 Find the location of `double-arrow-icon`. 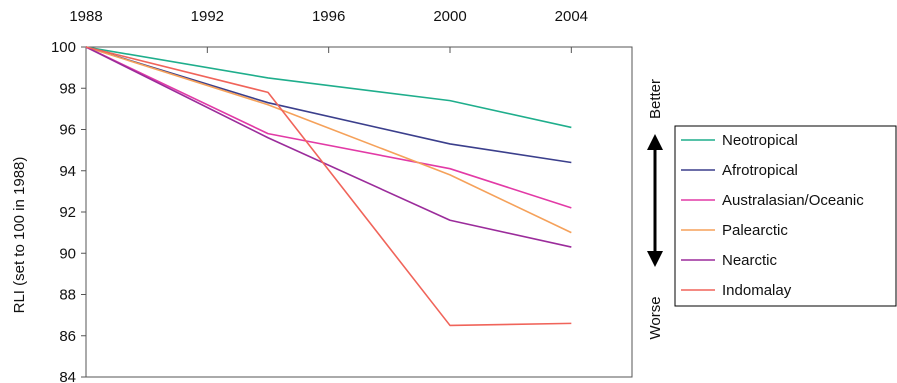

double-arrow-icon is located at coordinates (655, 200).